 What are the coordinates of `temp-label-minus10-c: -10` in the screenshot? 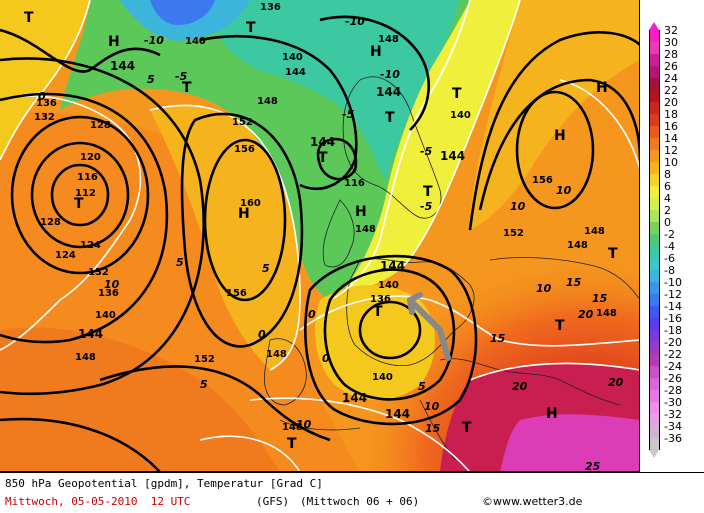 It's located at (390, 74).